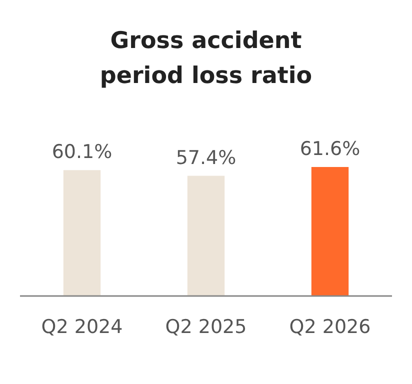 Image resolution: width=412 pixels, height=384 pixels. Describe the element at coordinates (206, 327) in the screenshot. I see `x-tick-label: Q2 2025` at that location.